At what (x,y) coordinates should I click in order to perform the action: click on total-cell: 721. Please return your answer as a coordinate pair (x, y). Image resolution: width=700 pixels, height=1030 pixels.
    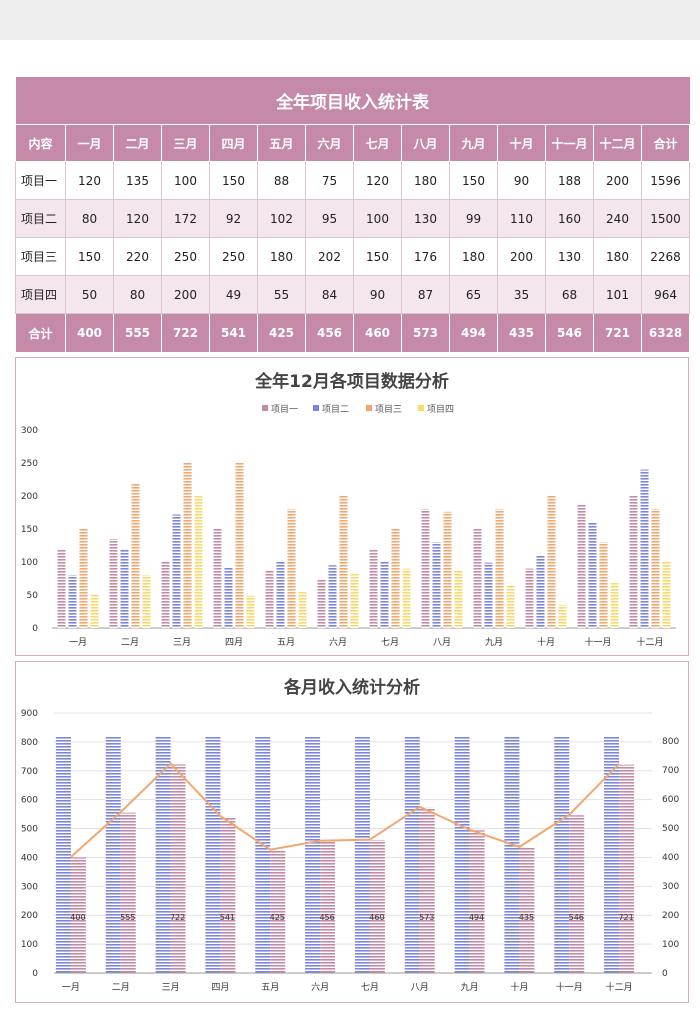
    Looking at the image, I should click on (617, 333).